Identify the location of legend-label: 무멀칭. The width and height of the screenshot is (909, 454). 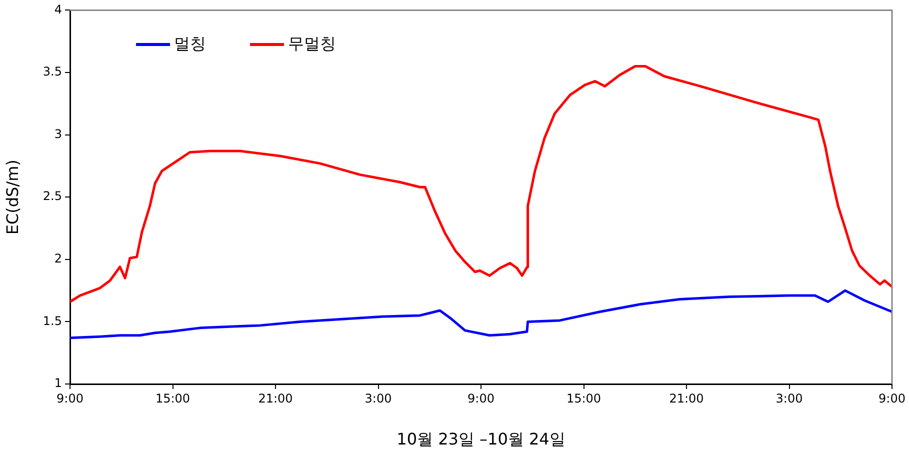
(312, 44).